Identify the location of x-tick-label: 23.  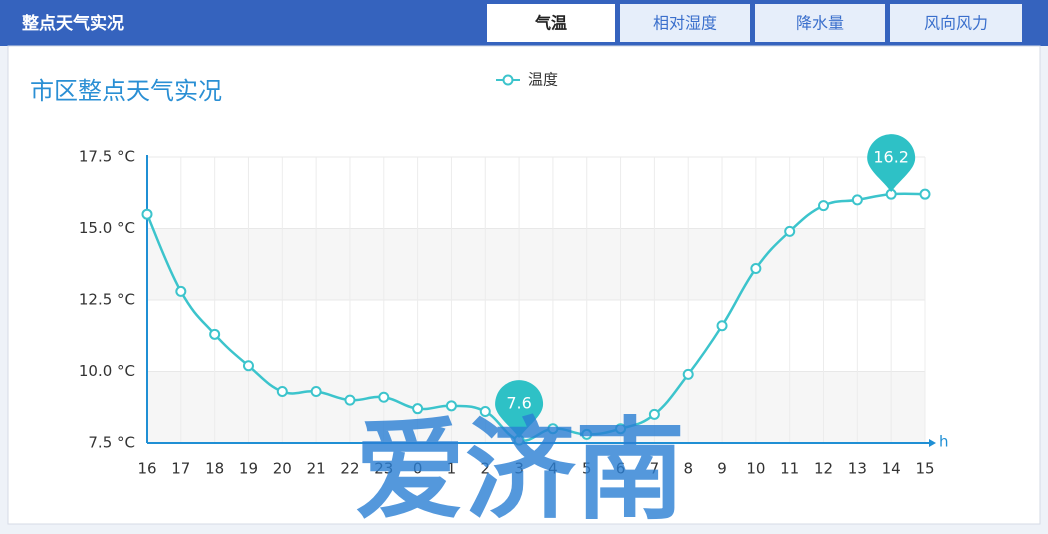
(383, 469).